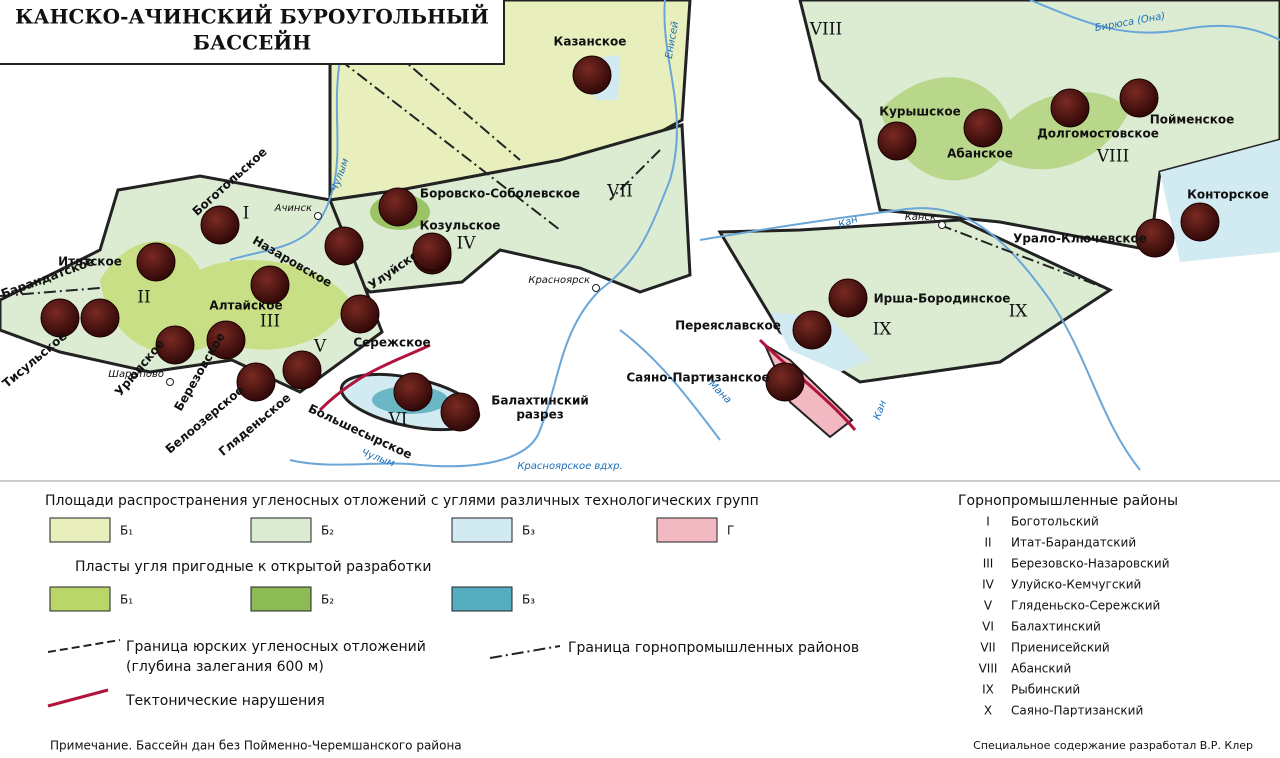 This screenshot has width=1280, height=758. What do you see at coordinates (988, 627) in the screenshot?
I see `district-numeral: VI` at bounding box center [988, 627].